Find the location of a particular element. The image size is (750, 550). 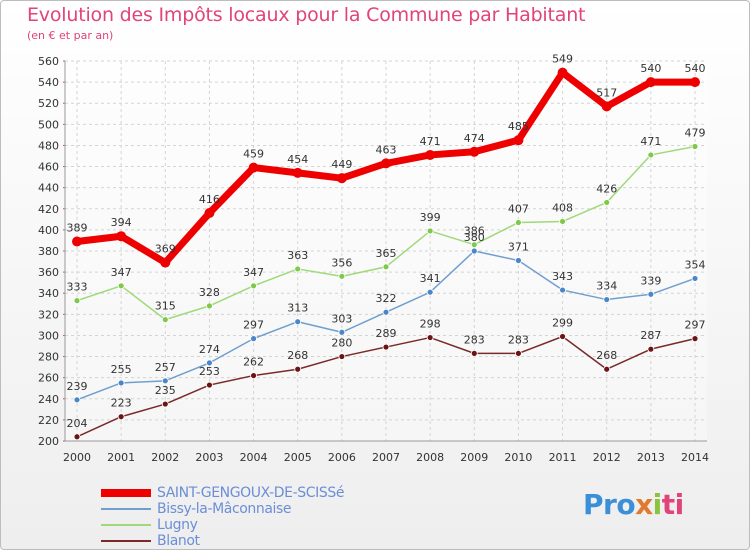

data-label: 328 is located at coordinates (209, 292).